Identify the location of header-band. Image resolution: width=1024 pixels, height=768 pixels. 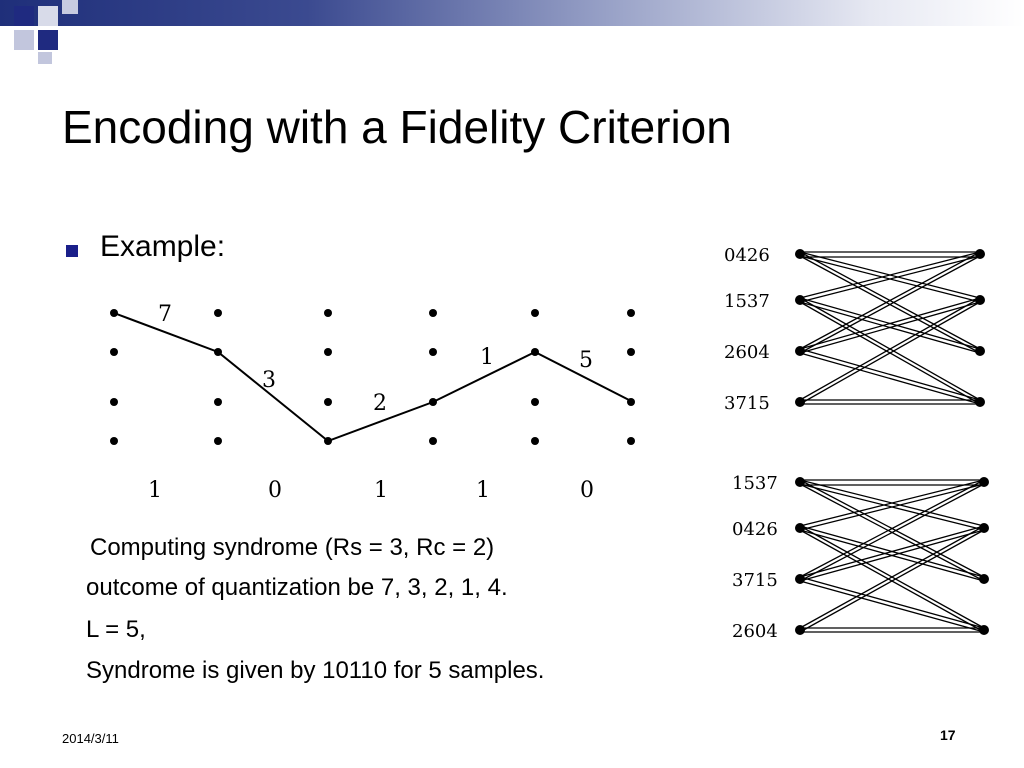
(512, 13).